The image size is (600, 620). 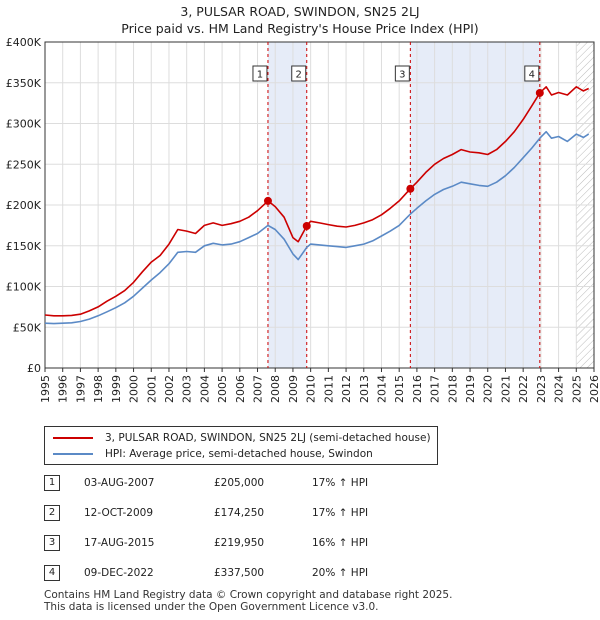 I want to click on sale-price: £337,500, so click(x=239, y=573).